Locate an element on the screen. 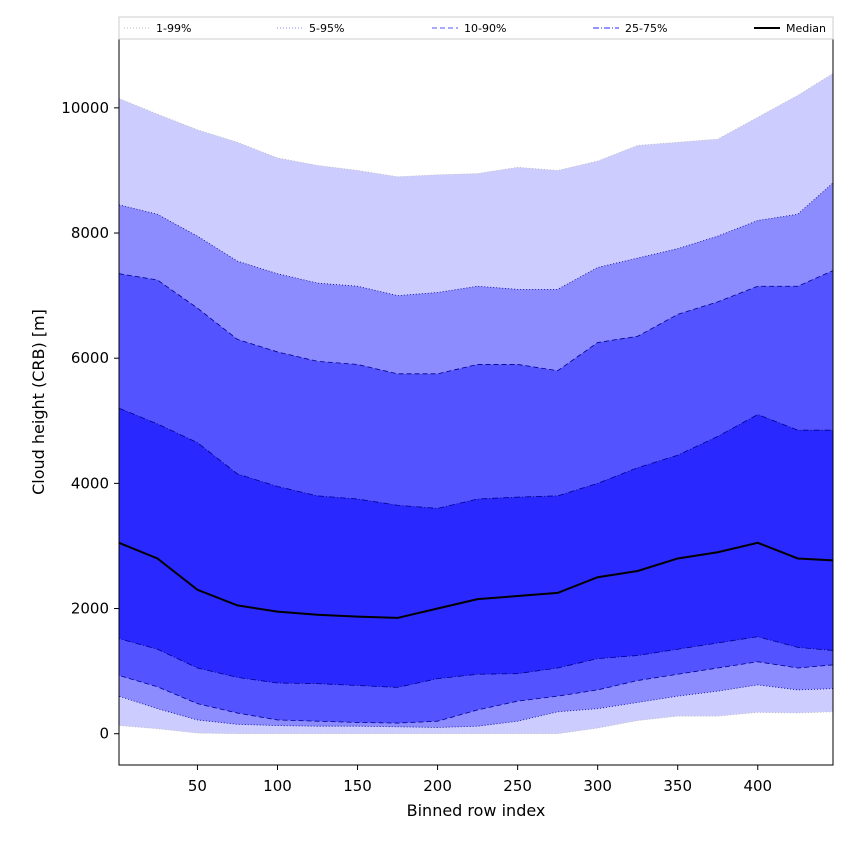 This screenshot has height=850, width=850. x-axis-label: Binned row index is located at coordinates (476, 810).